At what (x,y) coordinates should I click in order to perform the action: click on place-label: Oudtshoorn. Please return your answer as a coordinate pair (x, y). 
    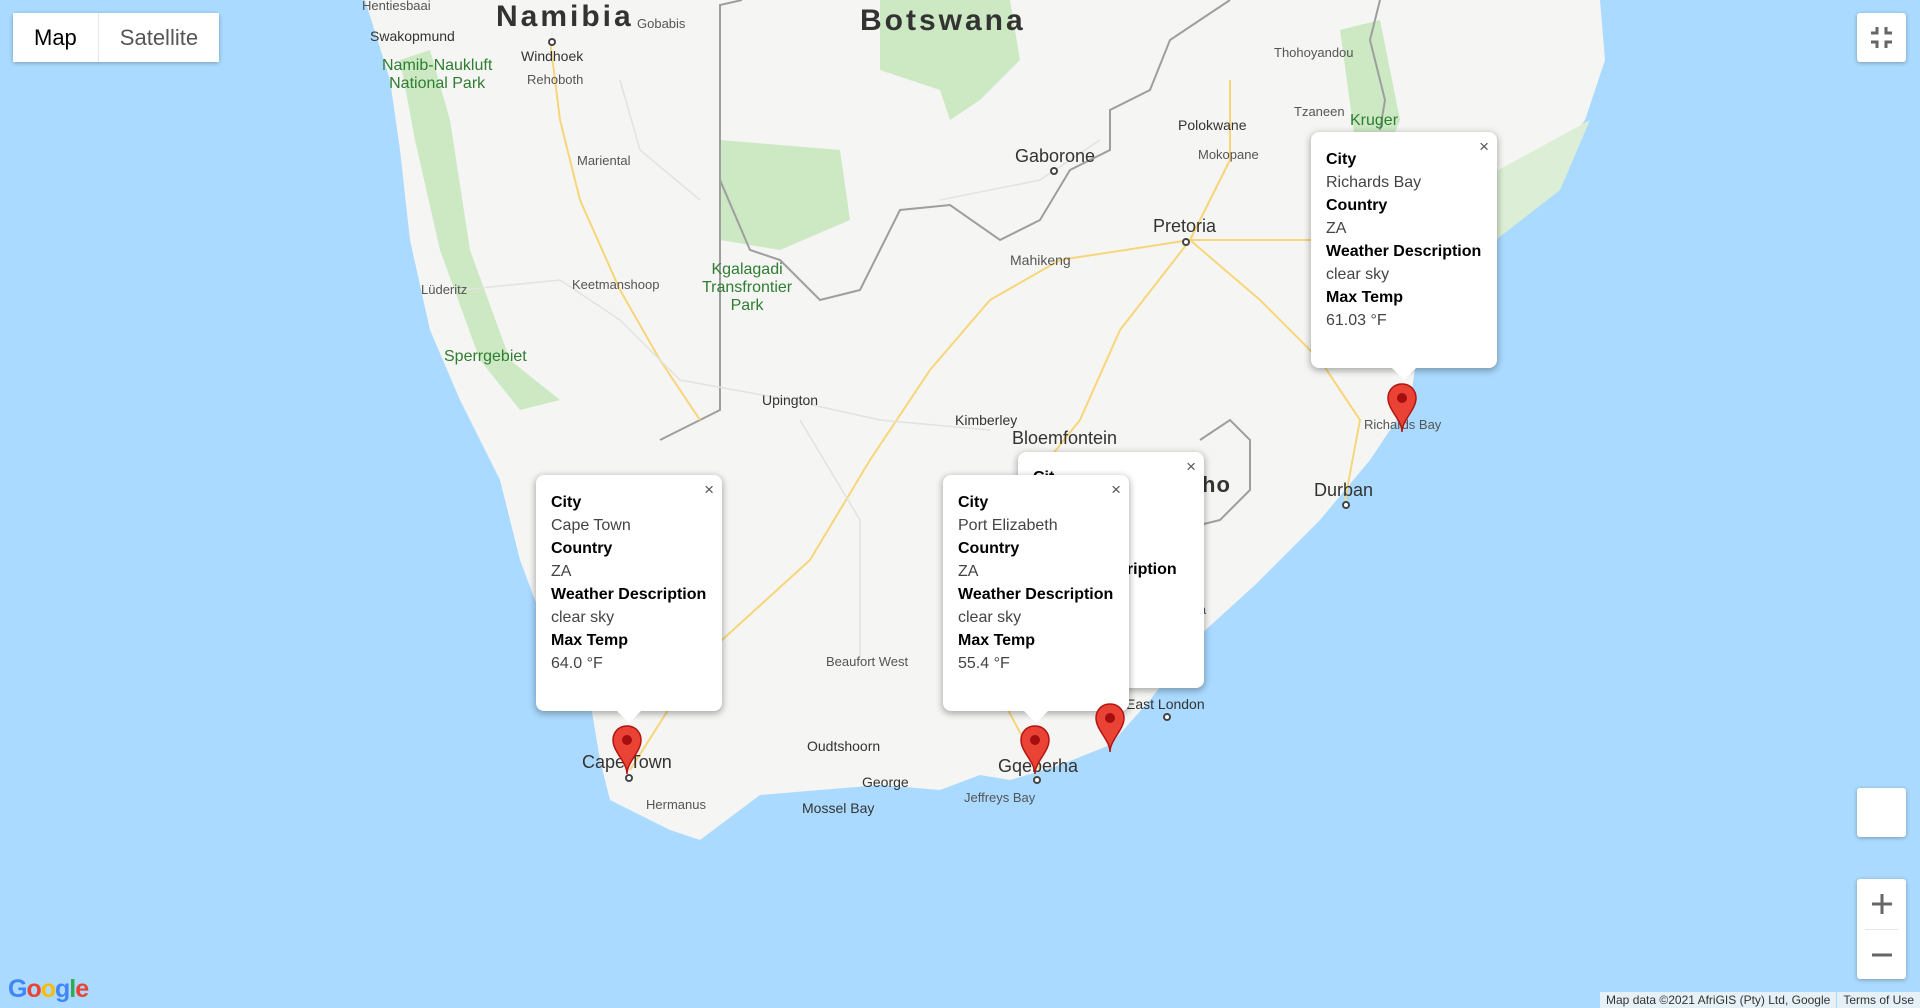
    Looking at the image, I should click on (844, 746).